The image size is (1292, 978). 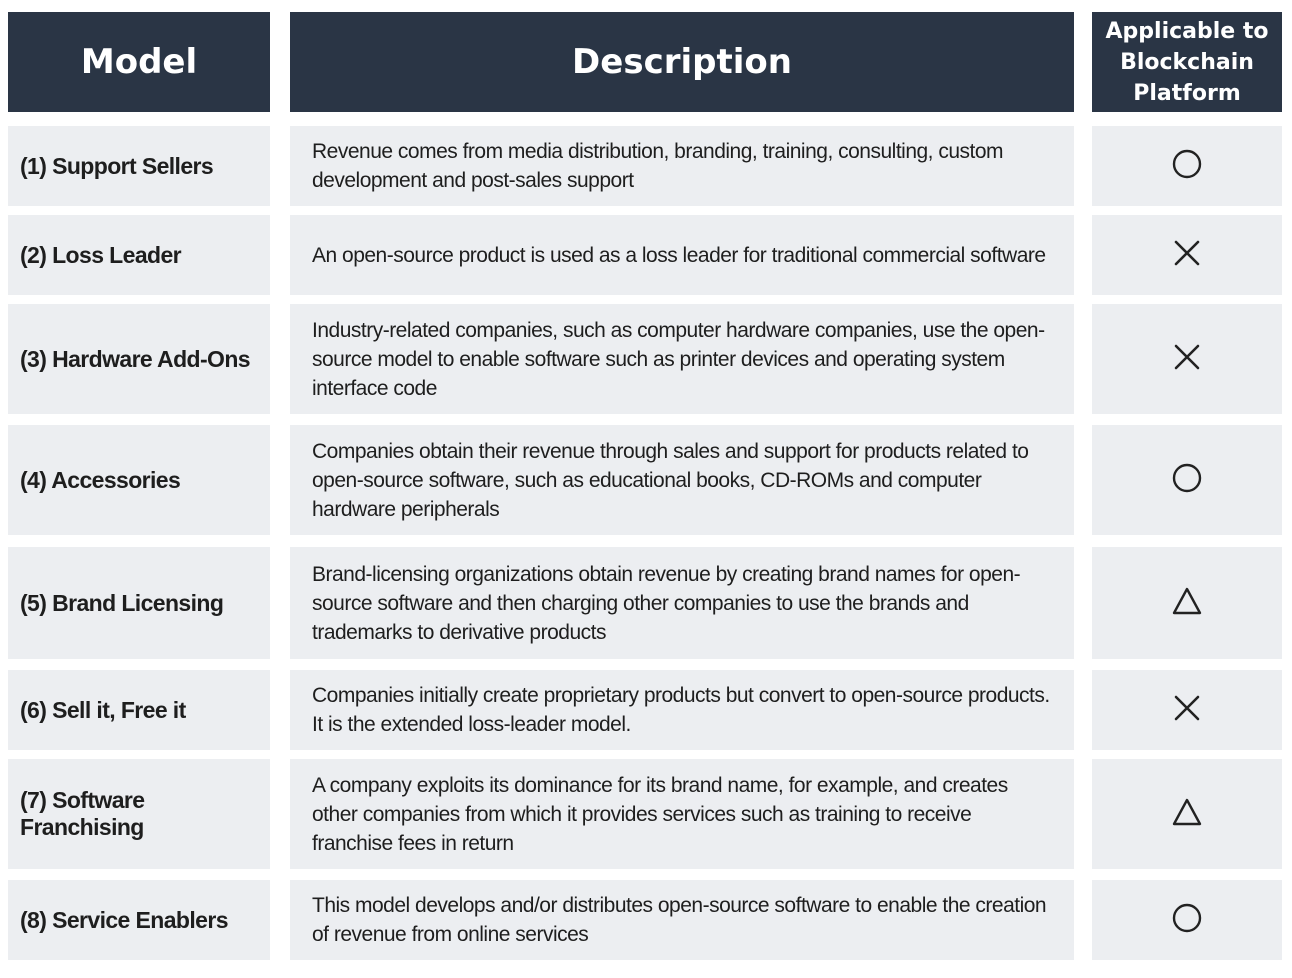 I want to click on model-label: (6) Sell it, Free it, so click(x=103, y=709).